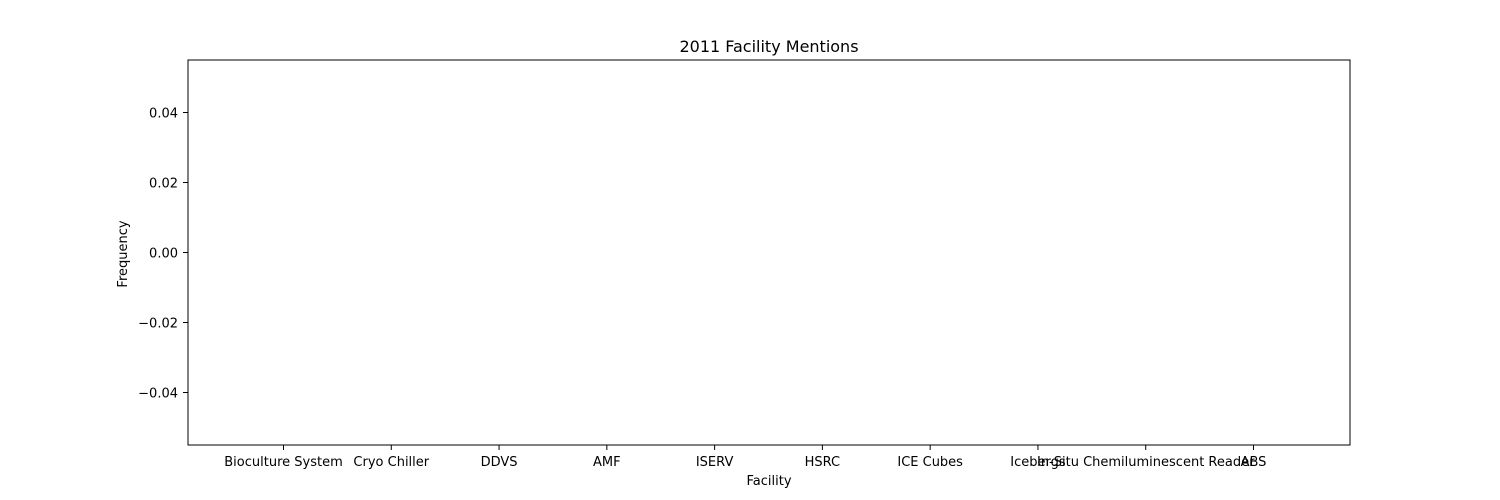 The image size is (1500, 500). What do you see at coordinates (123, 253) in the screenshot?
I see `y-axis-label: Frequency` at bounding box center [123, 253].